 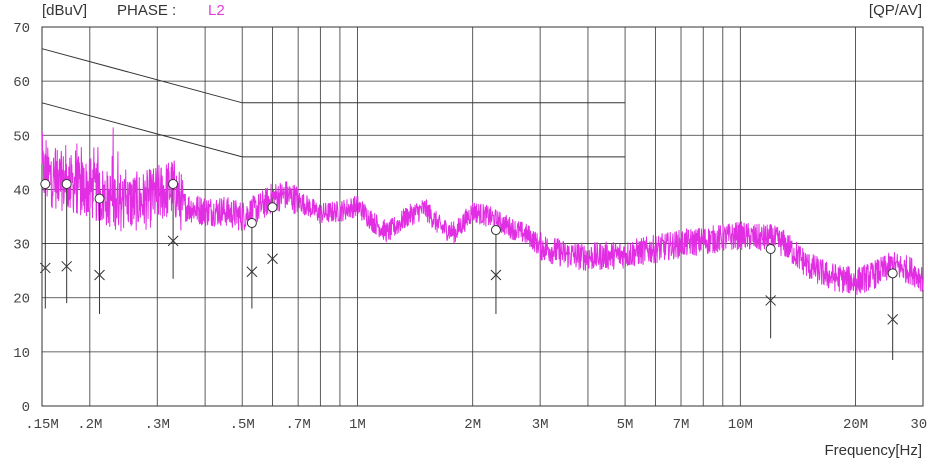 I want to click on x-tick-label: 5M, so click(x=625, y=425).